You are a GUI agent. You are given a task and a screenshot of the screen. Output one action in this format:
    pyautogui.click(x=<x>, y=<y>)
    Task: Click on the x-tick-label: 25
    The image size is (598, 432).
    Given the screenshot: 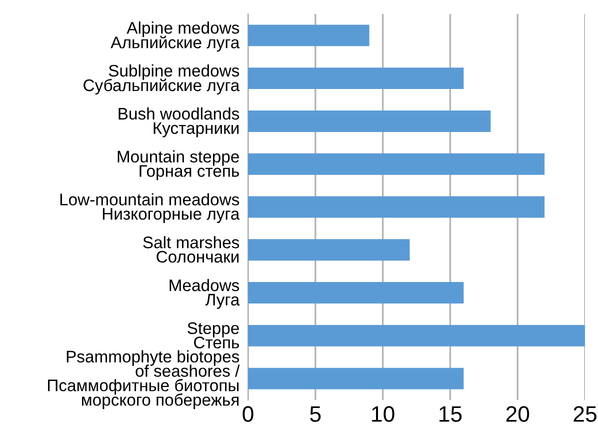 What is the action you would take?
    pyautogui.click(x=585, y=414)
    